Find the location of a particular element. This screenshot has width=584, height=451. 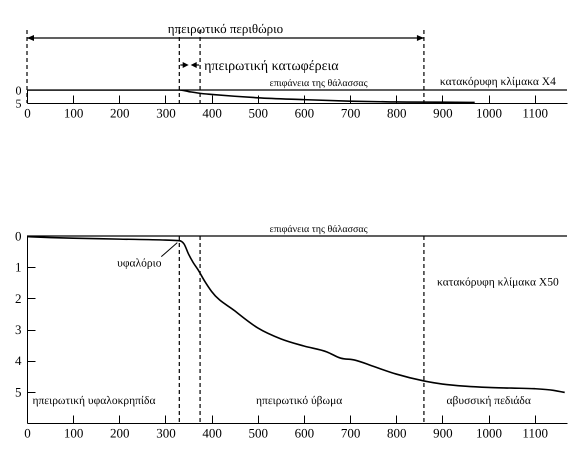

y-tick-label: 4 is located at coordinates (18, 360).